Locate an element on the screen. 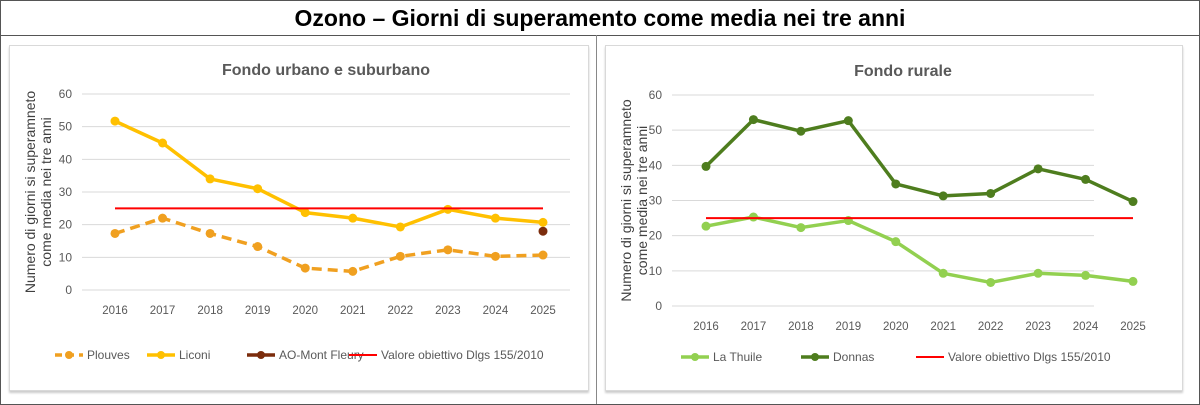  series-line-liconi is located at coordinates (329, 174).